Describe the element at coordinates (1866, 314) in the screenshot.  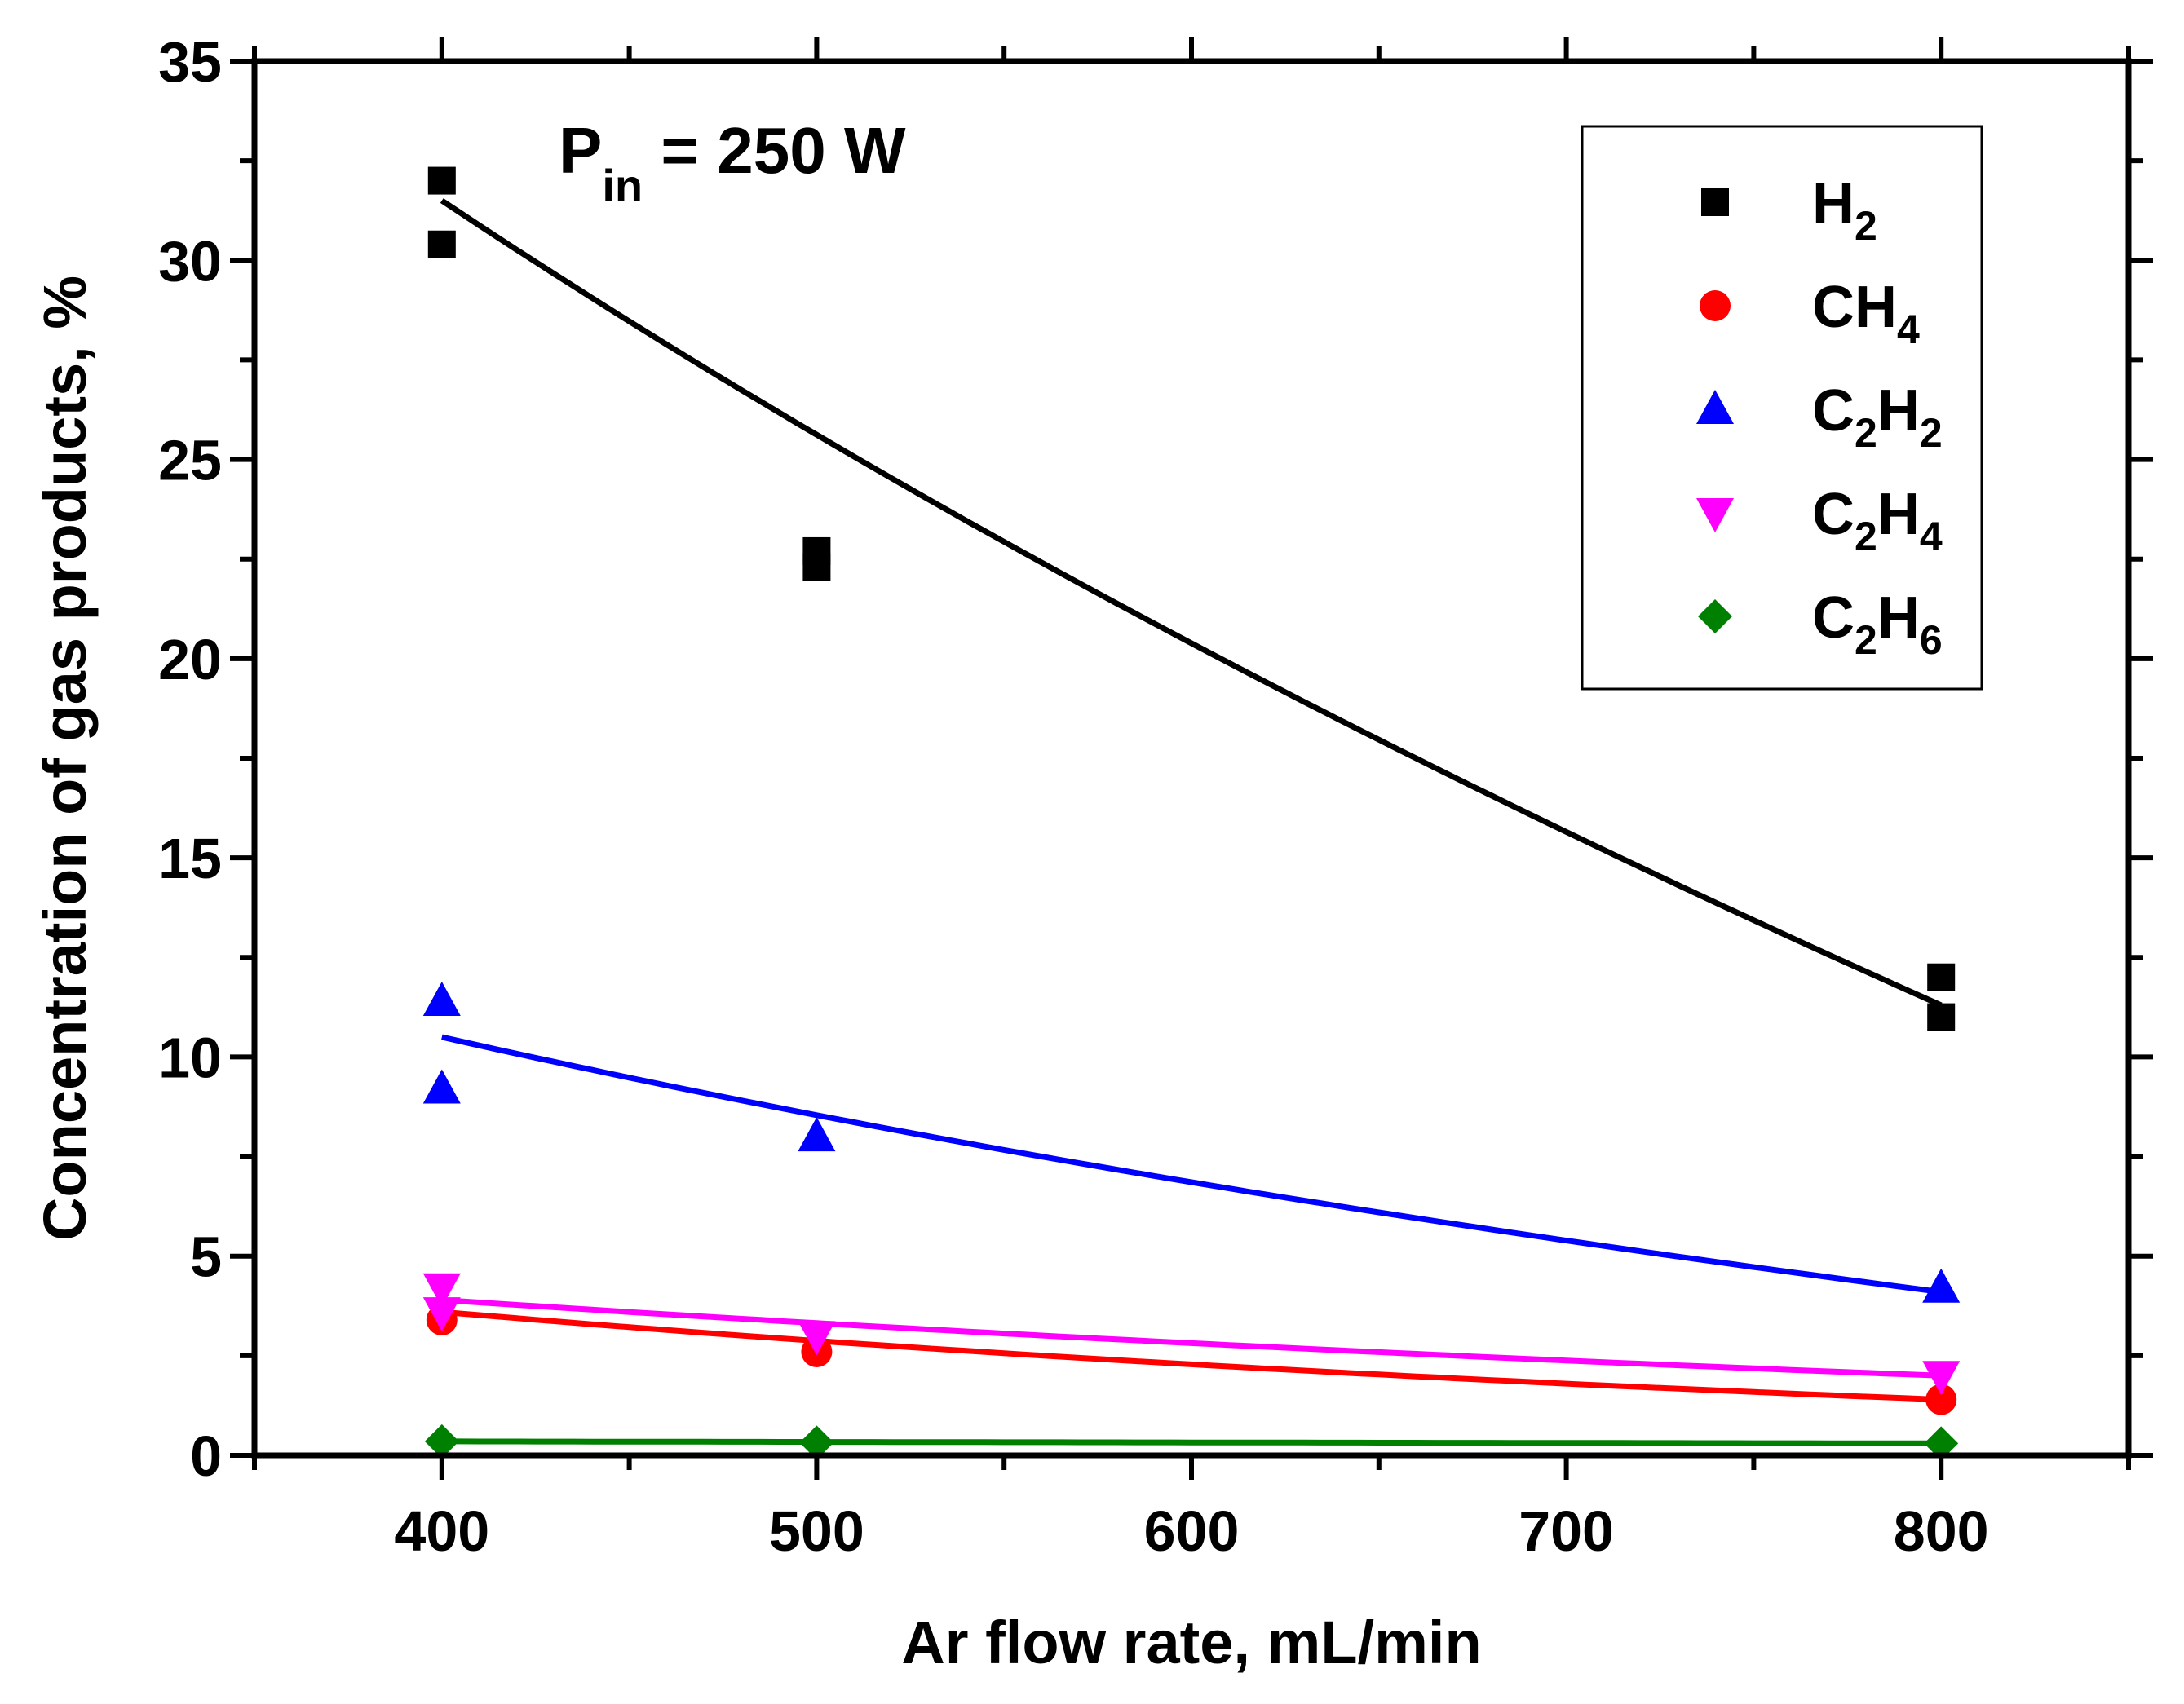
I see `legend-label-ch4: CH4` at that location.